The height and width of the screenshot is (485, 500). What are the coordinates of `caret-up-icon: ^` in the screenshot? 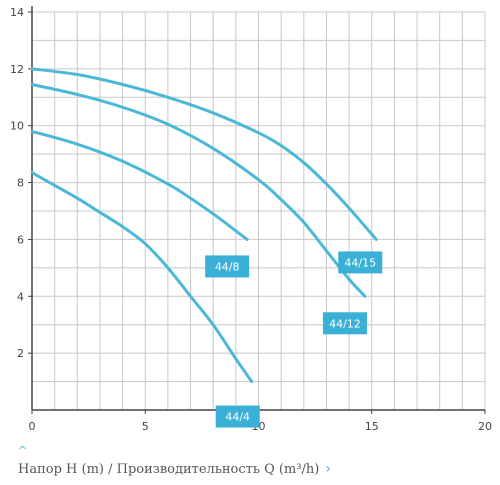 It's located at (23, 450).